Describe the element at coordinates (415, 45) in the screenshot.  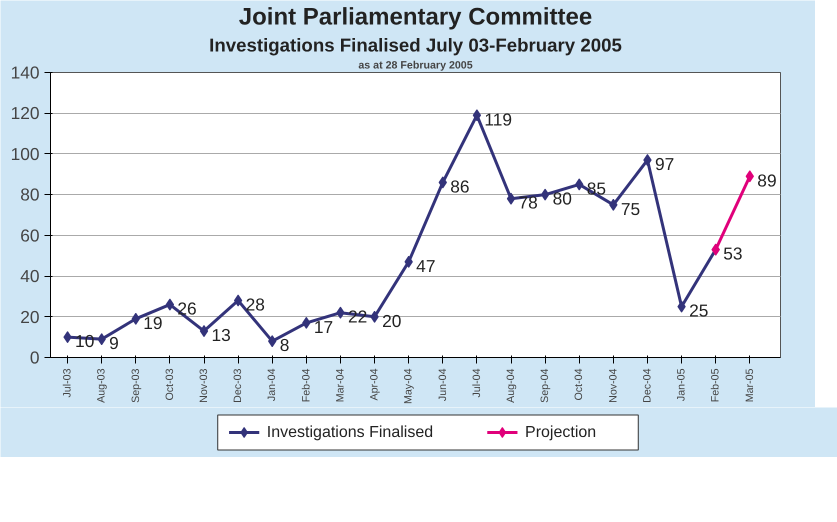
I see `chart-subtitle: Investigations Finalised July 03-February 2005` at that location.